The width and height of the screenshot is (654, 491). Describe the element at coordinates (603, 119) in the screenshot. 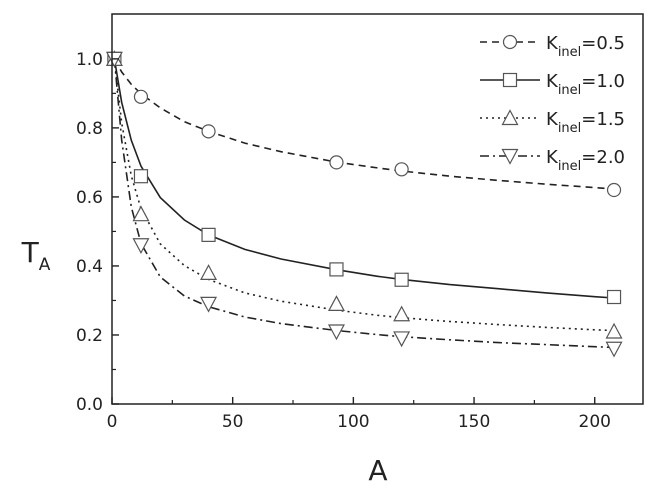

I see `legend-label-value: =1.5` at that location.